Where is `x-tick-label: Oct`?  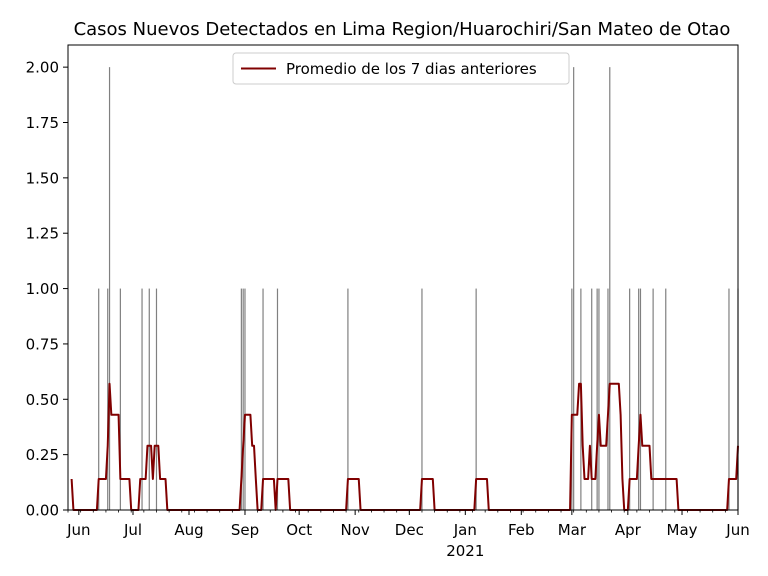 x-tick-label: Oct is located at coordinates (299, 530).